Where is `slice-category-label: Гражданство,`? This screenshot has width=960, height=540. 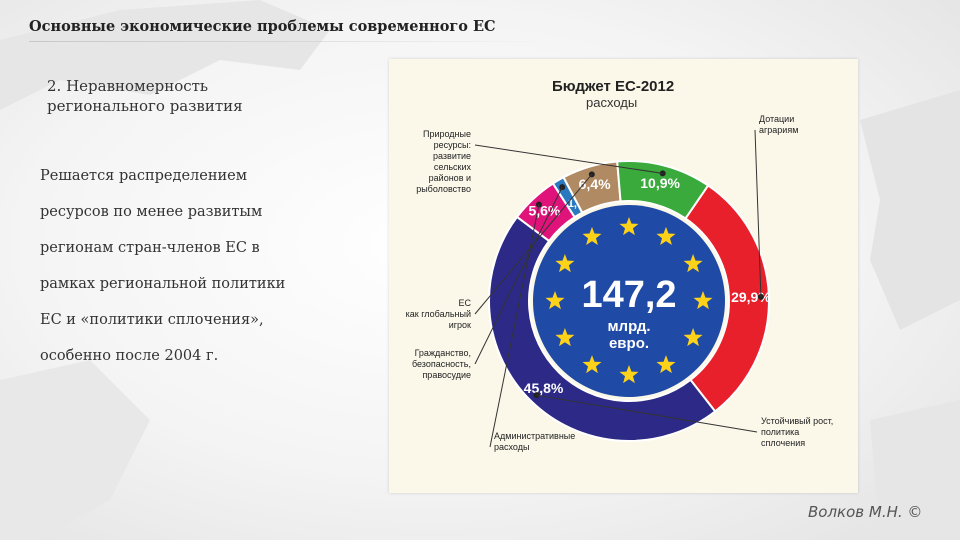
slice-category-label: Гражданство, is located at coordinates (443, 353).